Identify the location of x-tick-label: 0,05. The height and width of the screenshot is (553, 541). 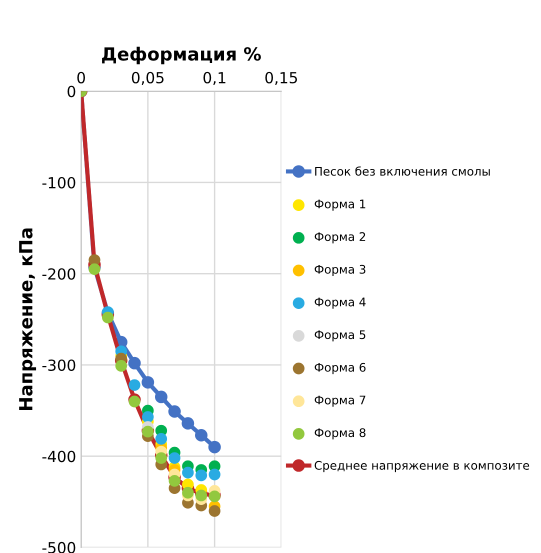
(148, 78).